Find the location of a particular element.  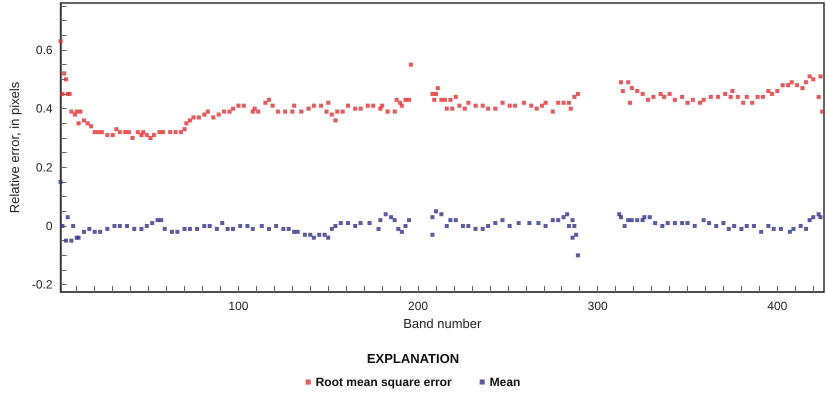

y-tick-label: -0.2 is located at coordinates (42, 285).